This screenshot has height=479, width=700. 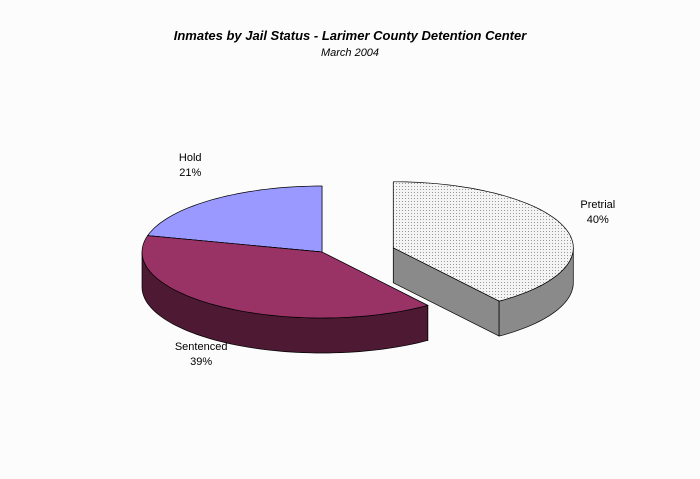 What do you see at coordinates (350, 53) in the screenshot?
I see `chart-subtitle: March 2004` at bounding box center [350, 53].